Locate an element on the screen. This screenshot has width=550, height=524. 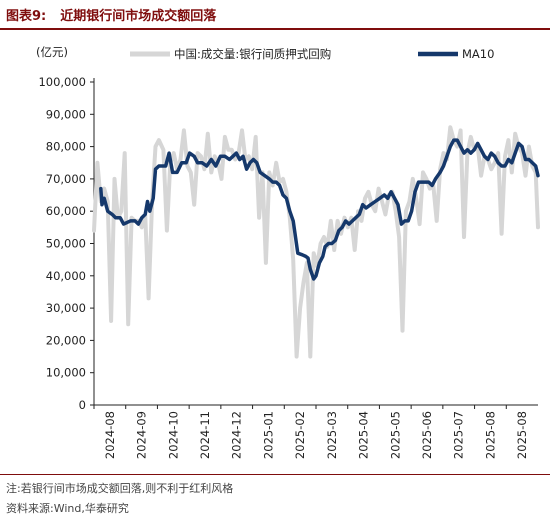
figure-header: 图表9: 近期银行间市场成交额回落 is located at coordinates (275, 15).